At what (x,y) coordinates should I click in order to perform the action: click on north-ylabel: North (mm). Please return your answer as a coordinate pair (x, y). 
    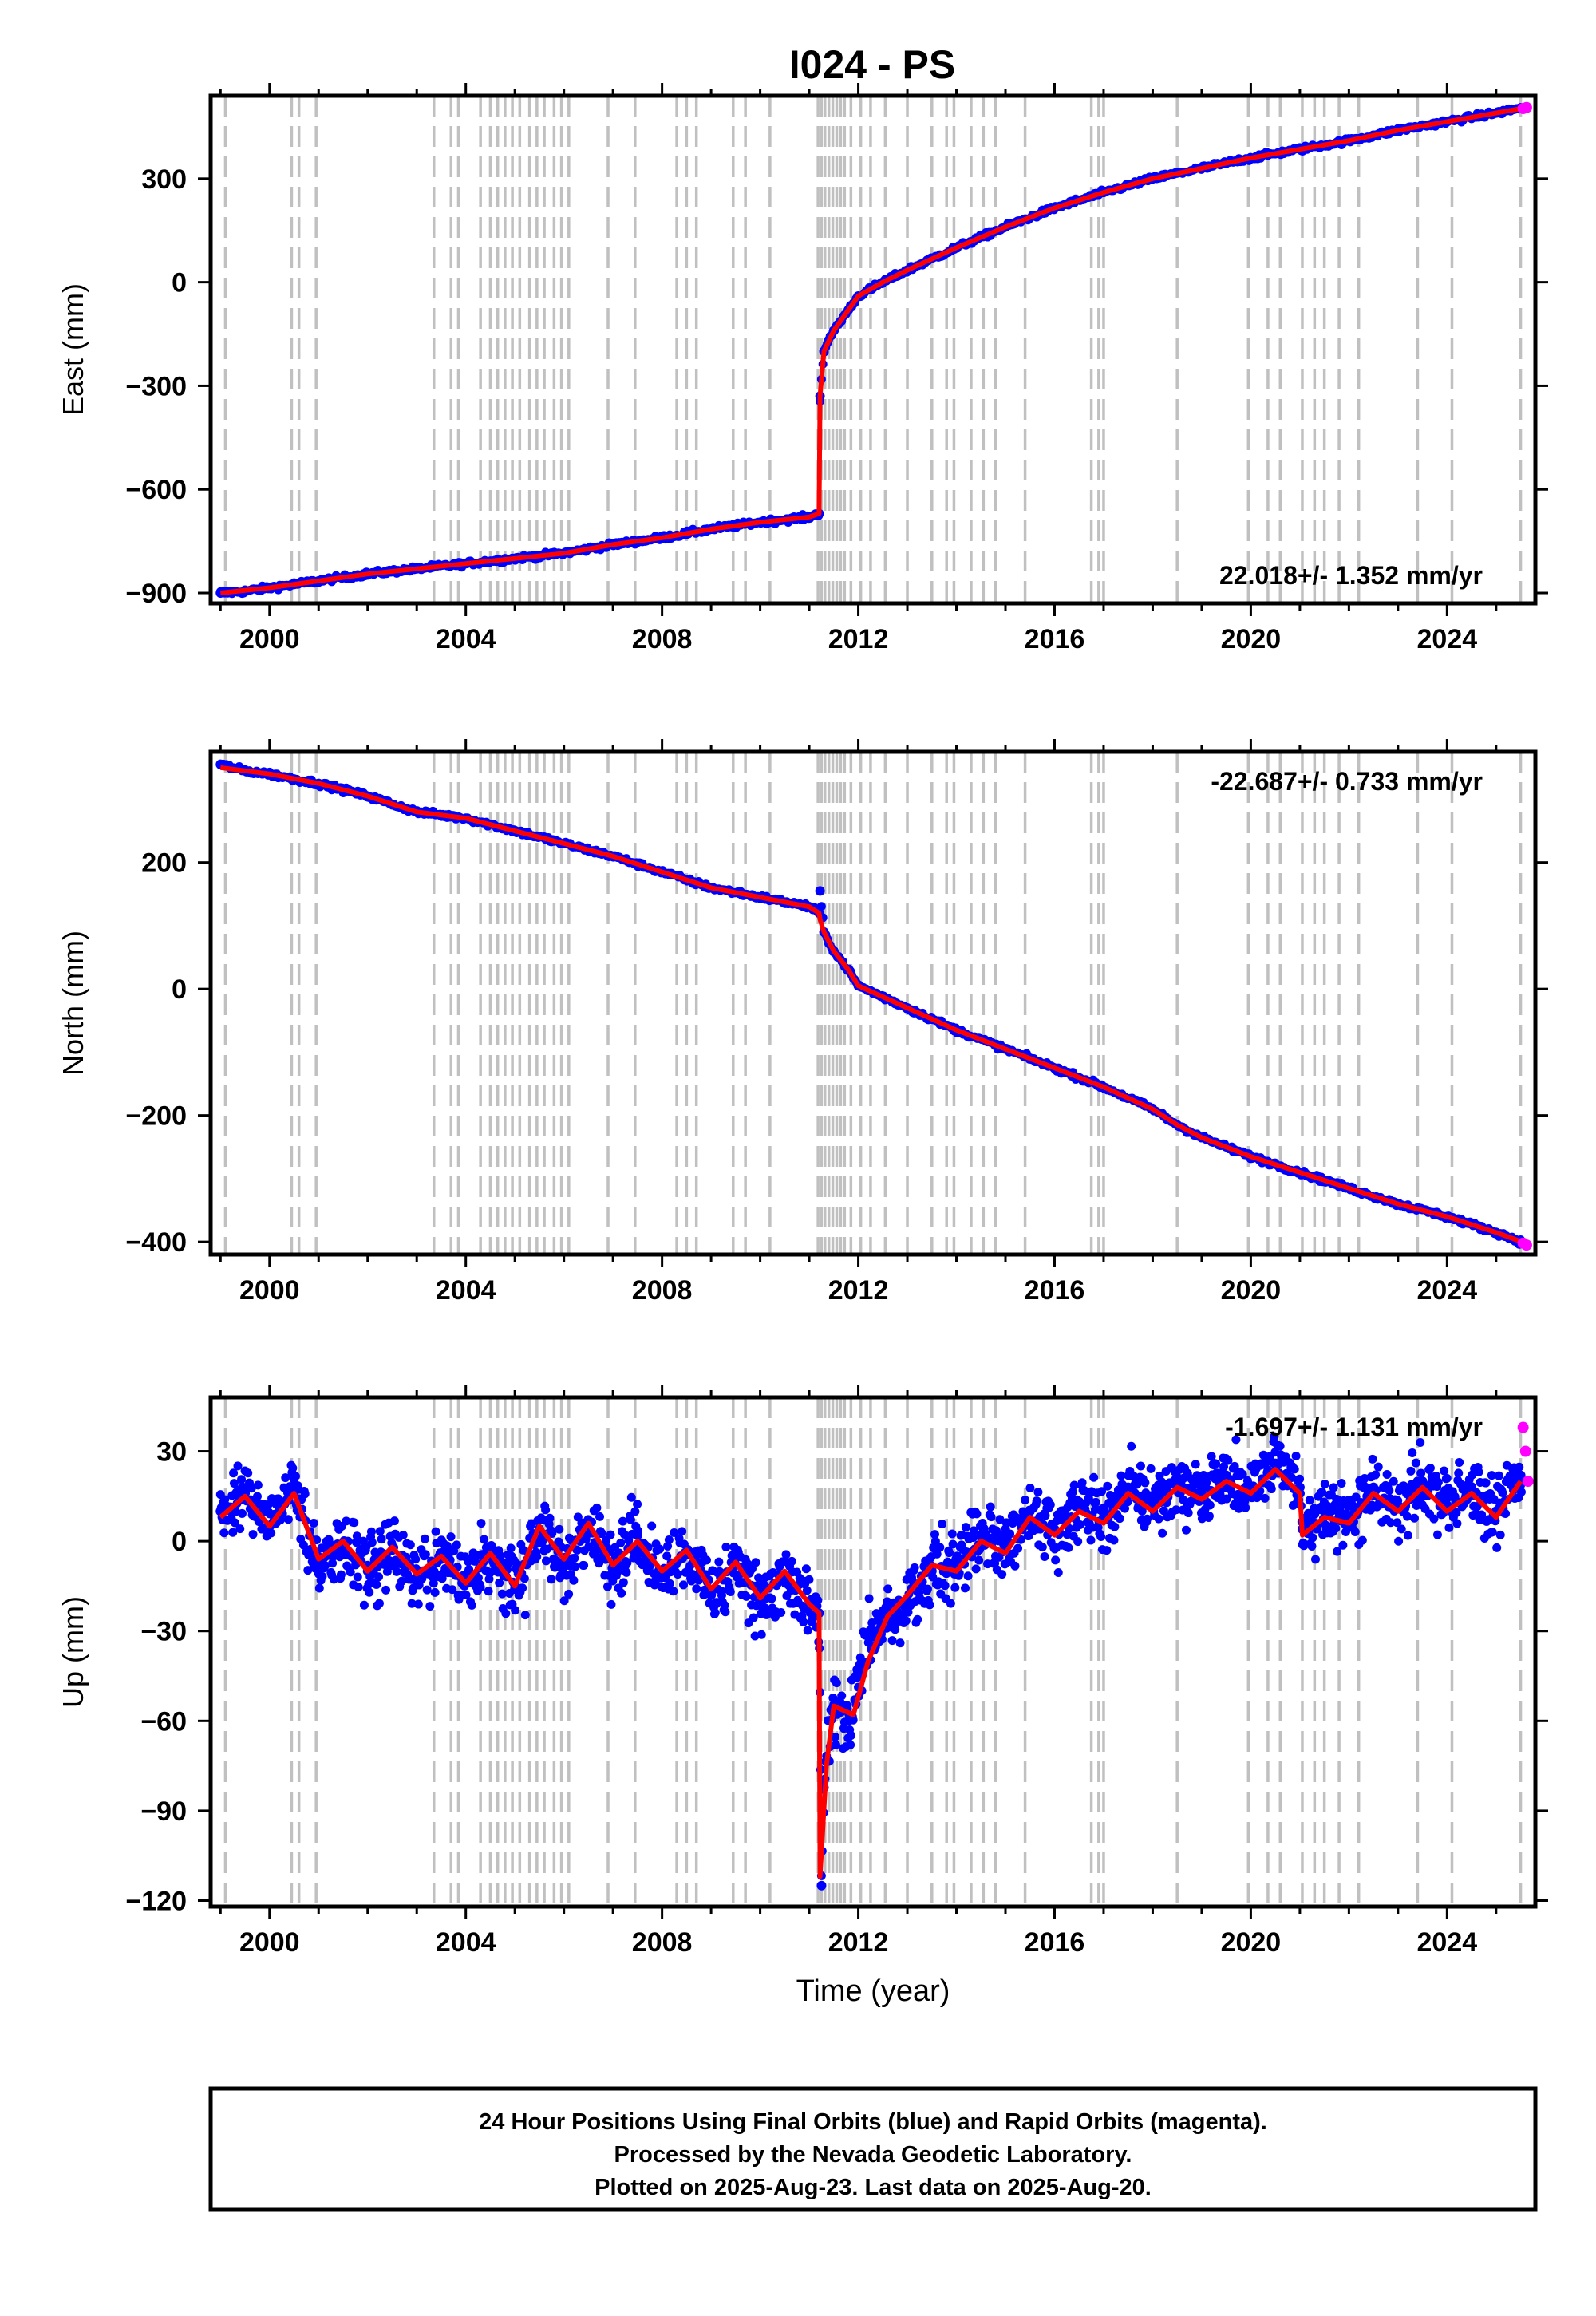
    Looking at the image, I should click on (73, 1003).